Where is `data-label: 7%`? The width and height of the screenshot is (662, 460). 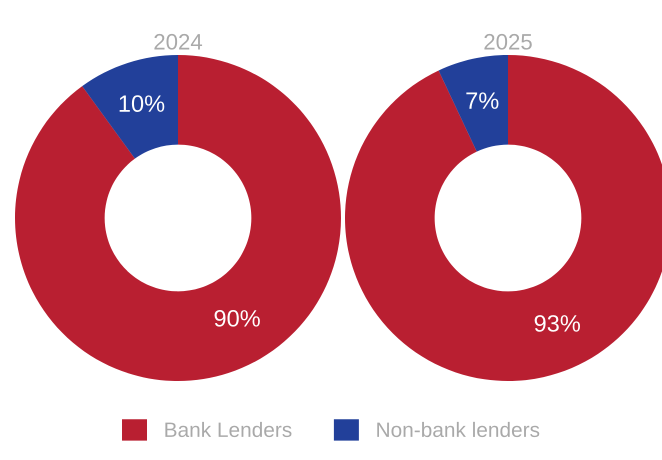
data-label: 7% is located at coordinates (482, 100).